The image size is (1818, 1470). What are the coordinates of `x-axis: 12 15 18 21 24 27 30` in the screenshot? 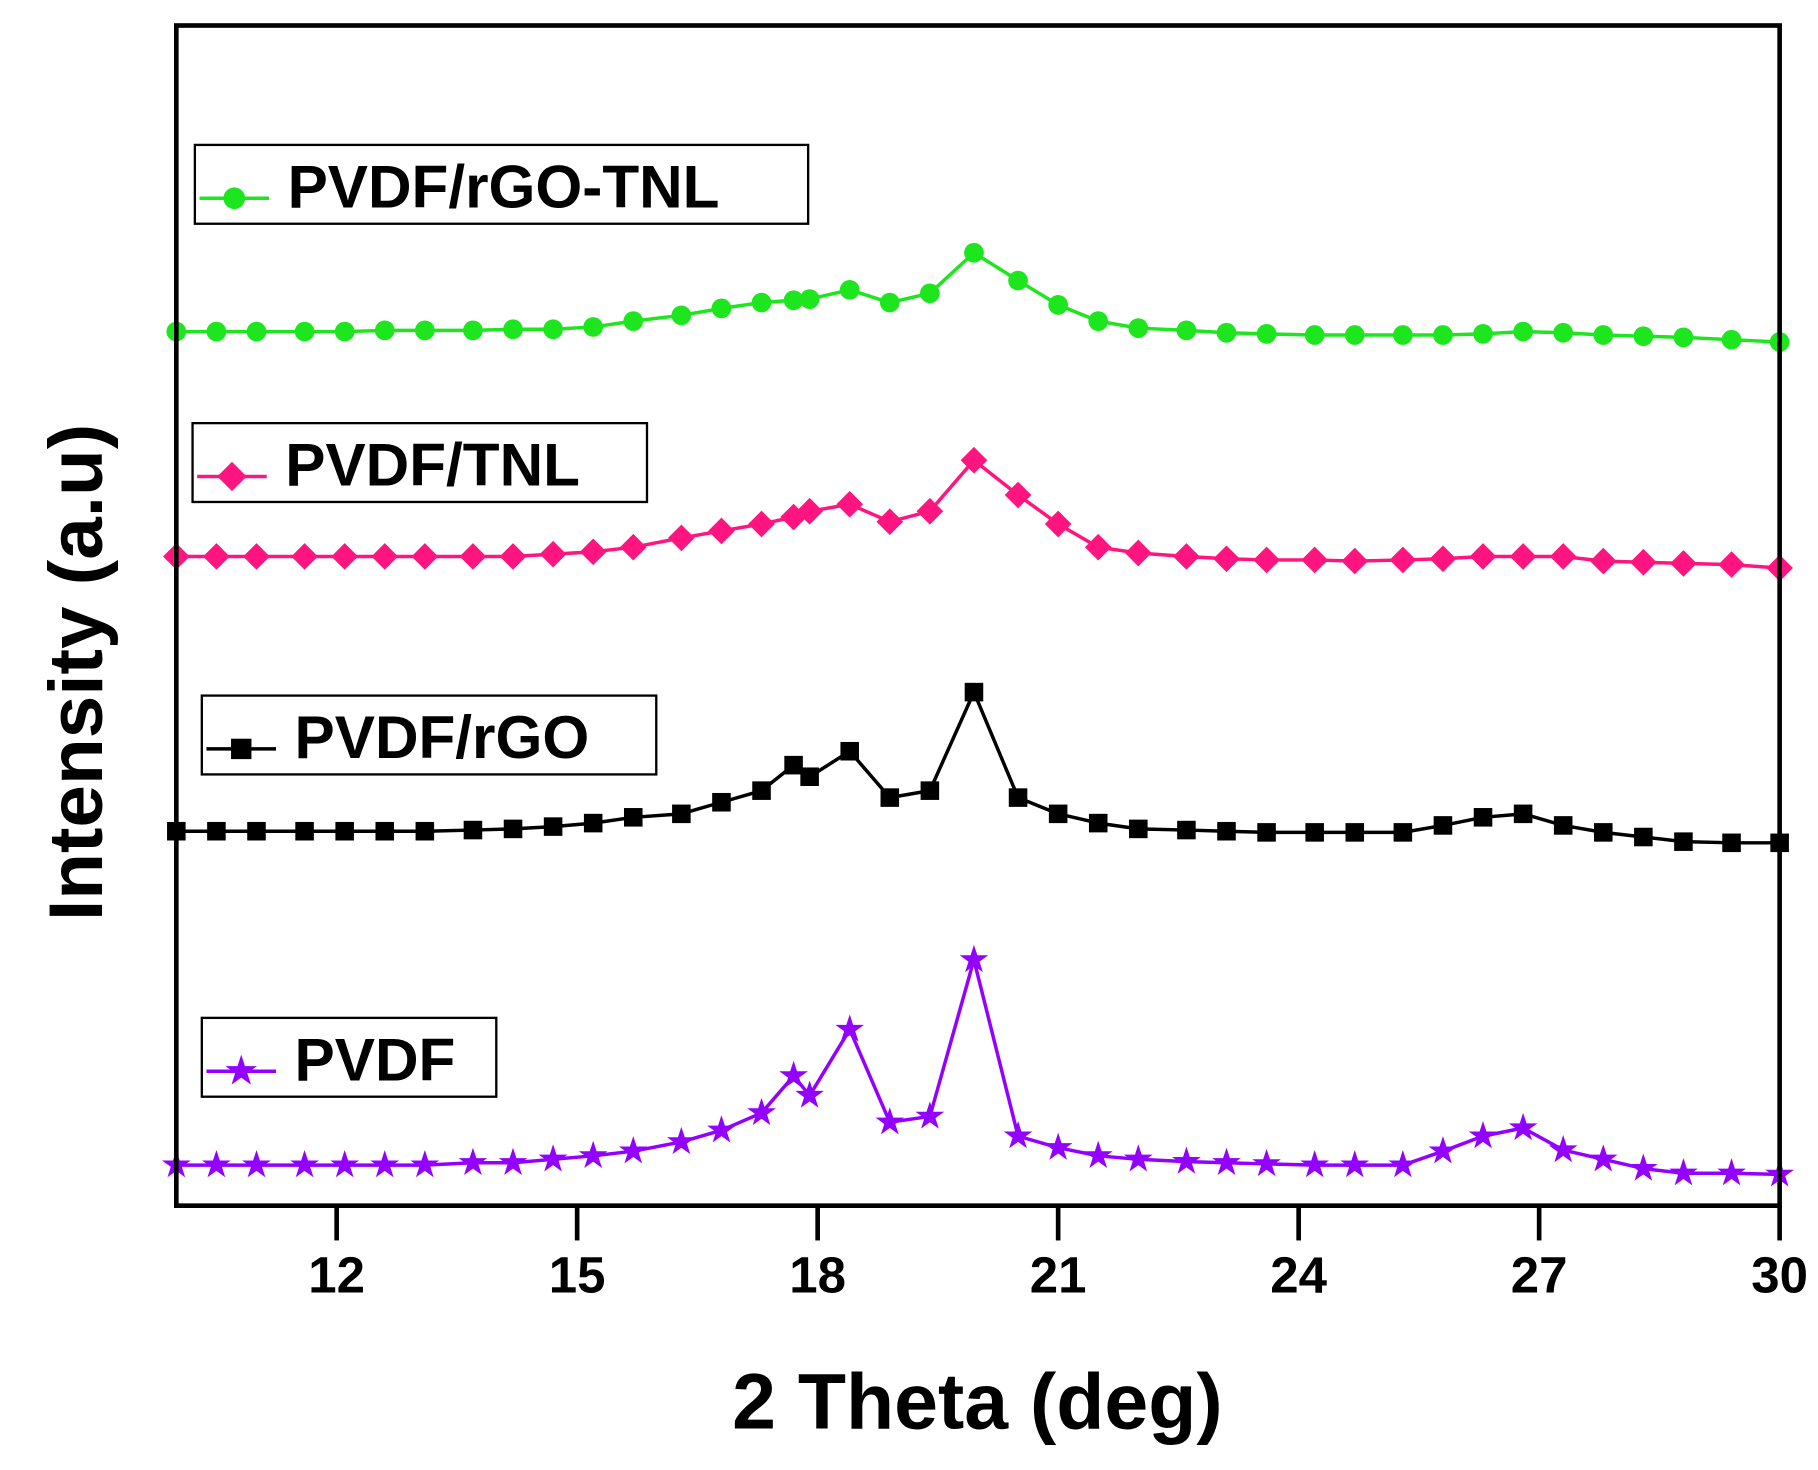 It's located at (1058, 1254).